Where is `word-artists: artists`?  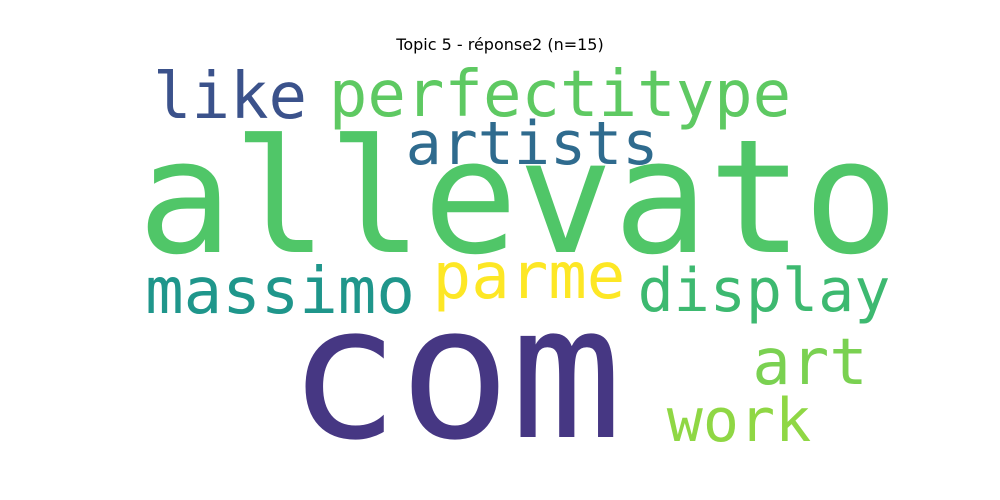
word-artists: artists is located at coordinates (532, 144).